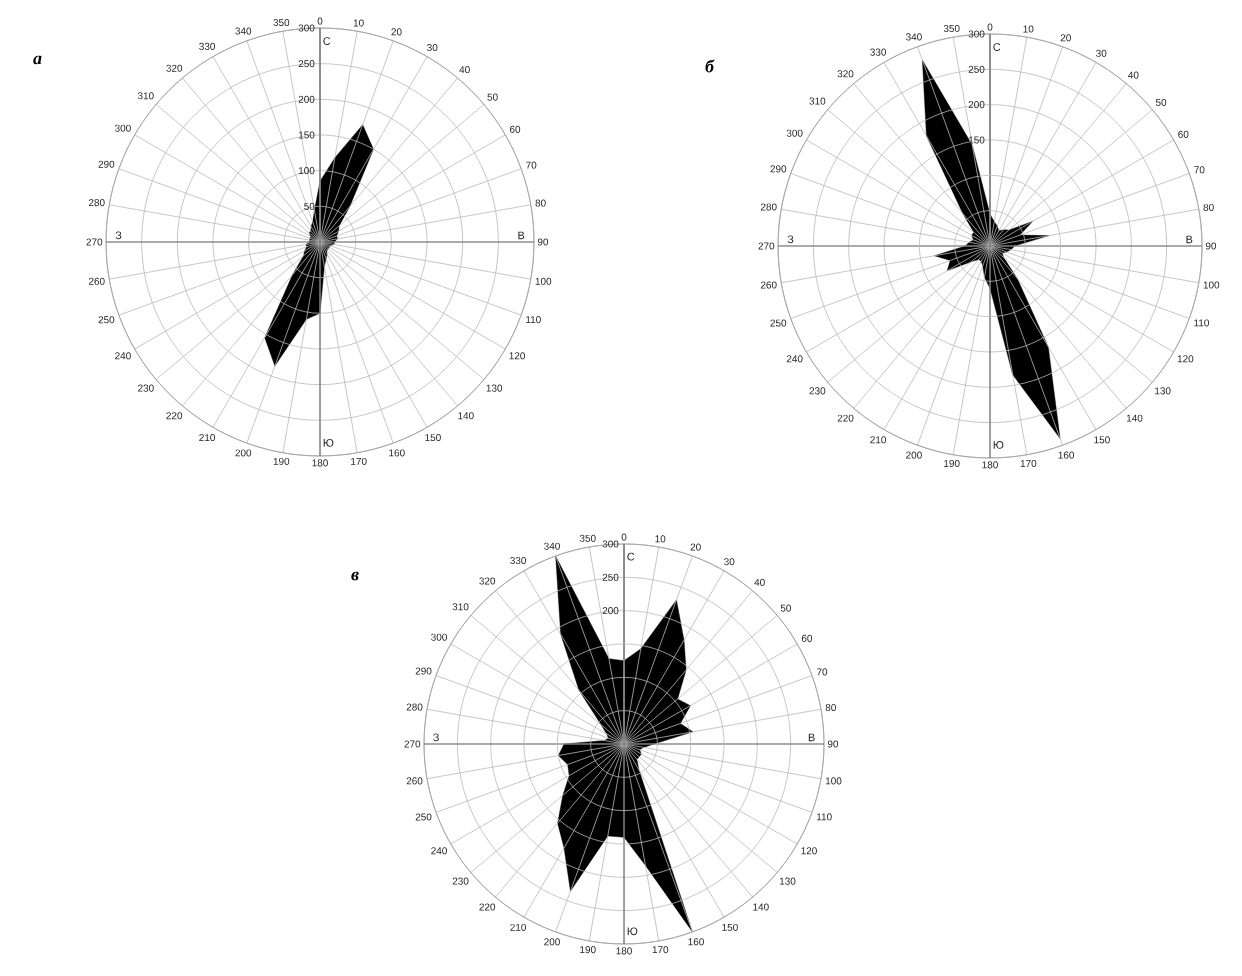 This screenshot has height=976, width=1242. Describe the element at coordinates (37, 60) in the screenshot. I see `text: а` at that location.